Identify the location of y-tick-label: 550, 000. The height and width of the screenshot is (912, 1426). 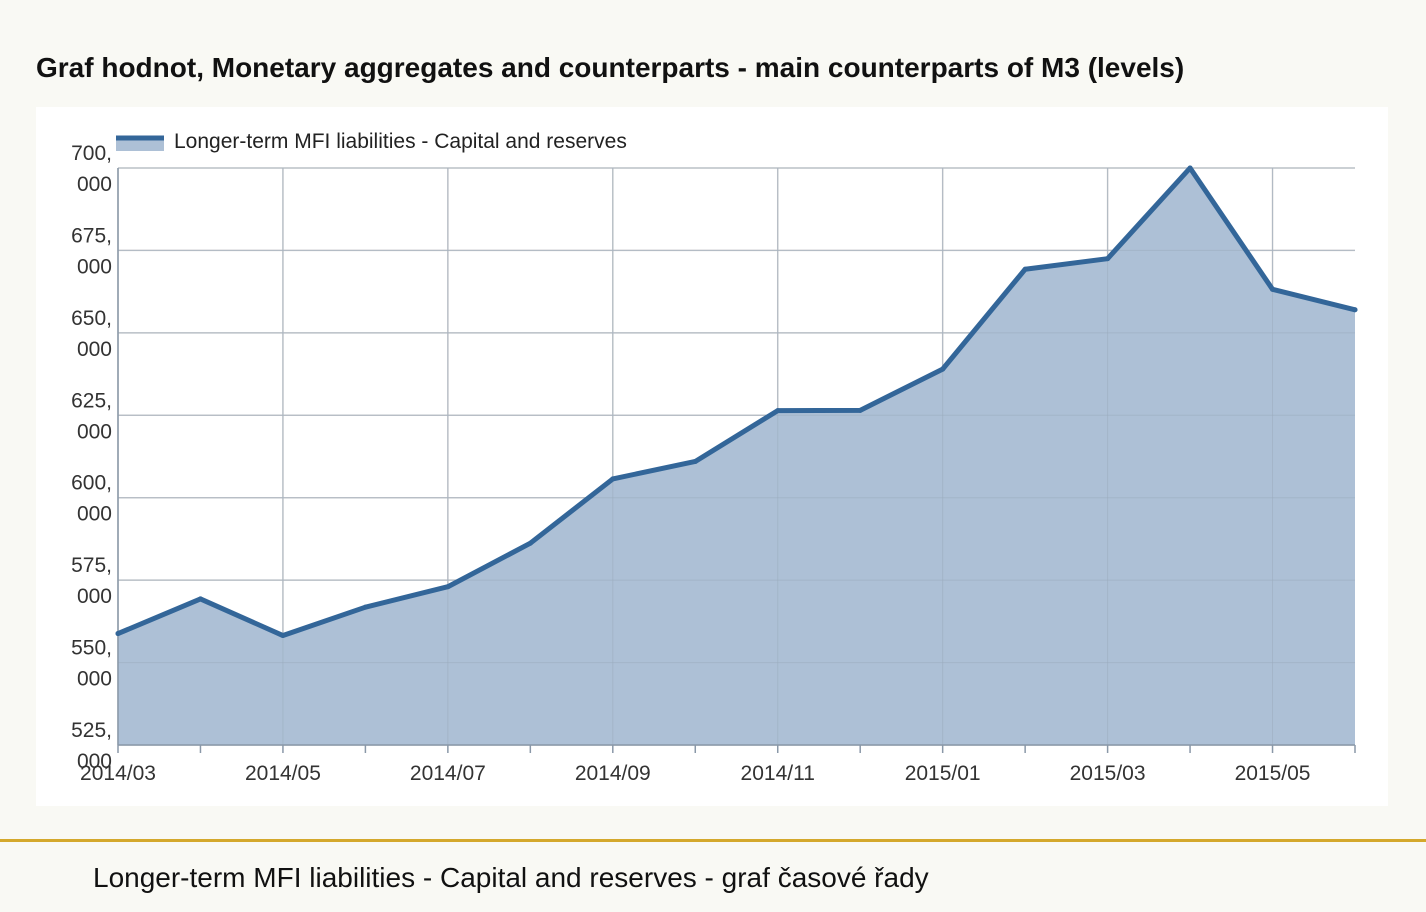
(91, 664).